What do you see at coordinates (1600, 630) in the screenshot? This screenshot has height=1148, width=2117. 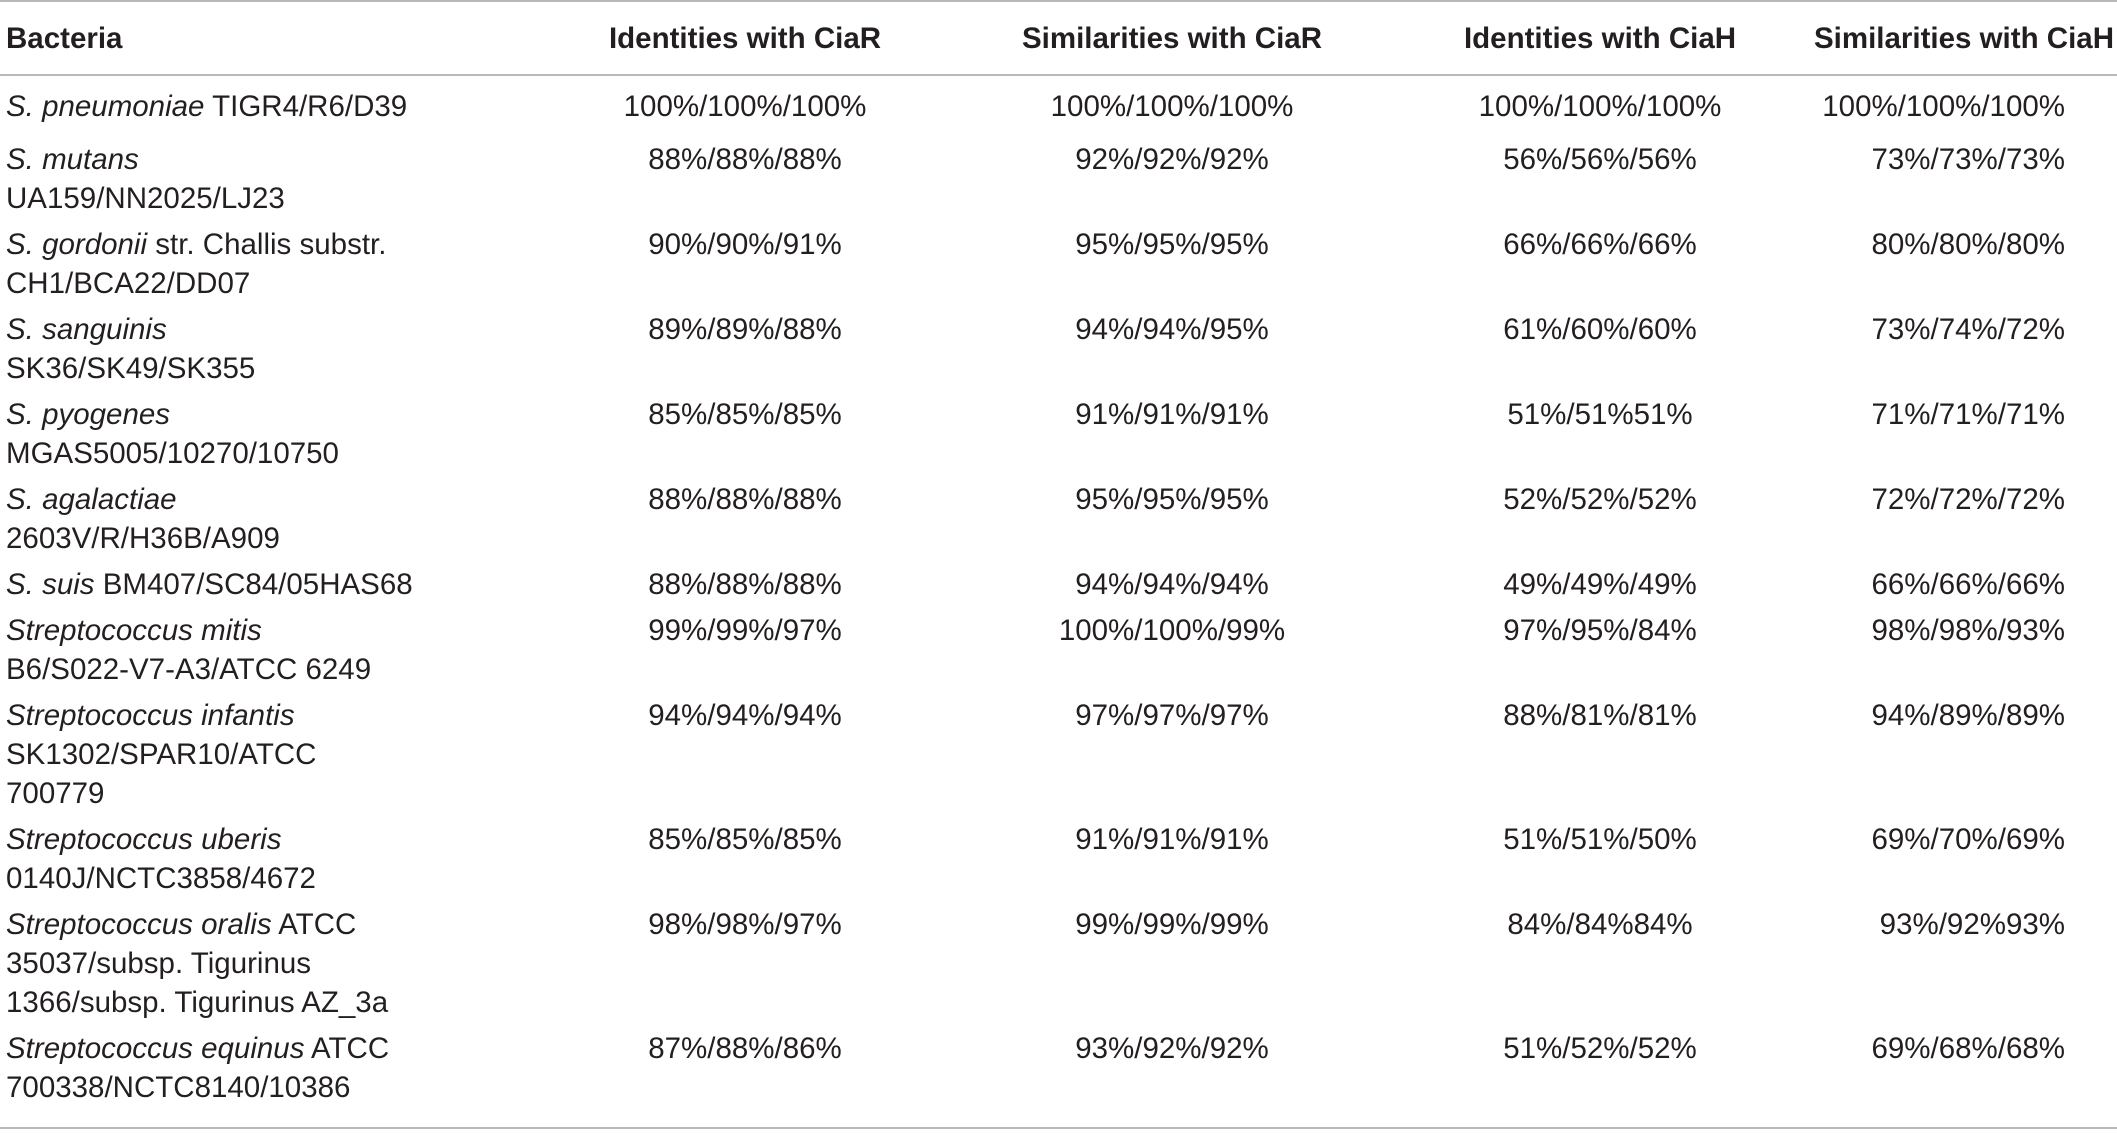 I see `identities-ciah-cell: 97%/95%/84%` at bounding box center [1600, 630].